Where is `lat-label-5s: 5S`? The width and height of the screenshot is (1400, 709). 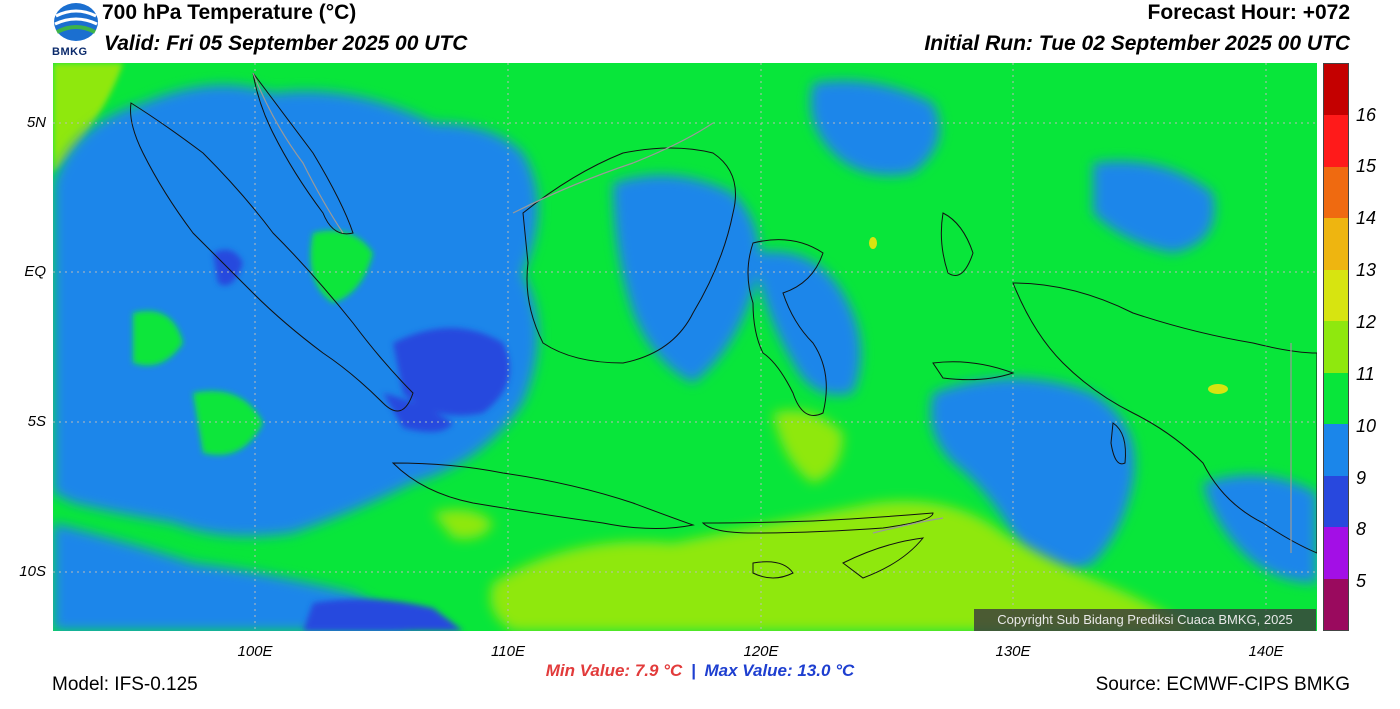 lat-label-5s: 5S is located at coordinates (36, 421).